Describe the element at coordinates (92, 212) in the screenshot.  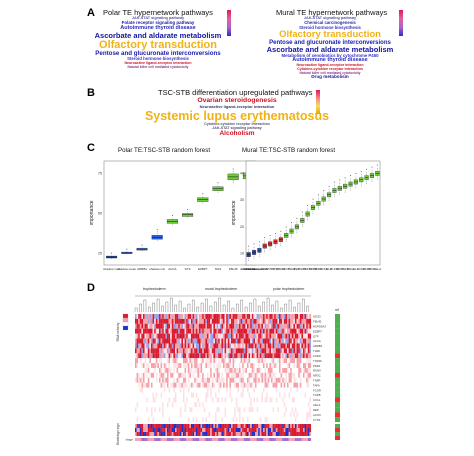
I see `rf-ylabel: Importance` at that location.